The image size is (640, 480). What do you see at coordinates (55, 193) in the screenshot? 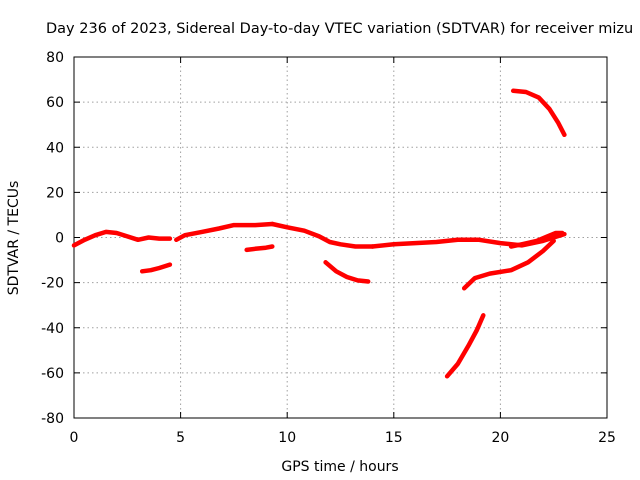
I see `y-tick-label: 20` at bounding box center [55, 193].